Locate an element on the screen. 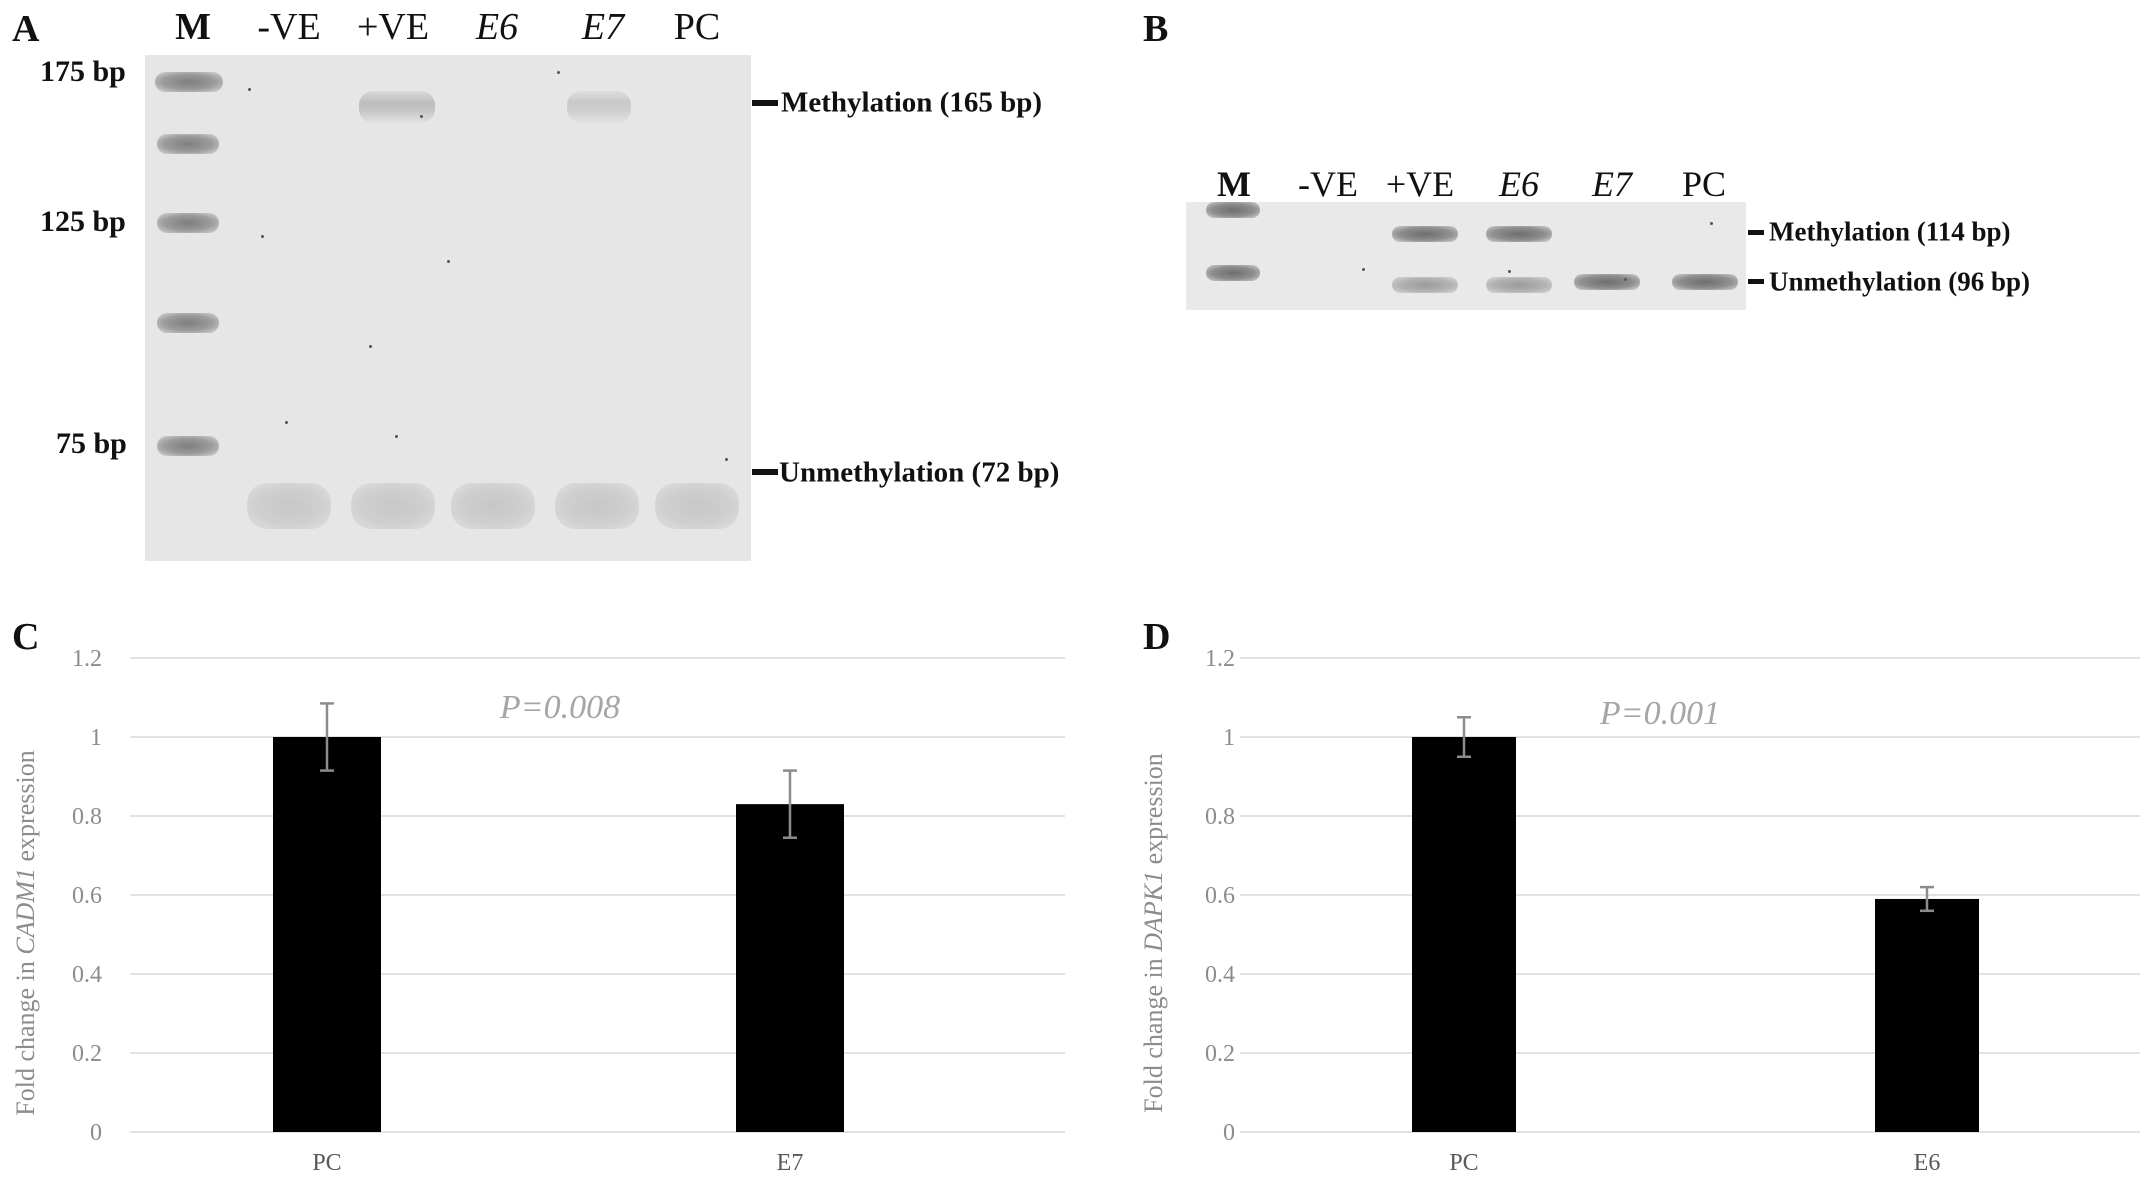 This screenshot has height=1186, width=2150. chart-c-y-tick-label: 1 is located at coordinates (96, 738).